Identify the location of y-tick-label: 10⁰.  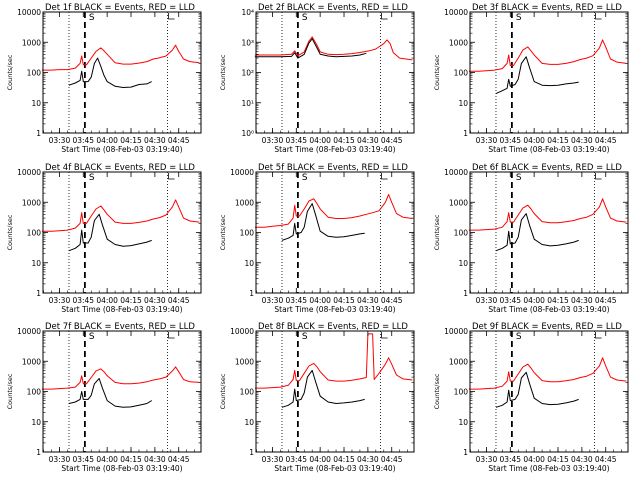
(247, 133).